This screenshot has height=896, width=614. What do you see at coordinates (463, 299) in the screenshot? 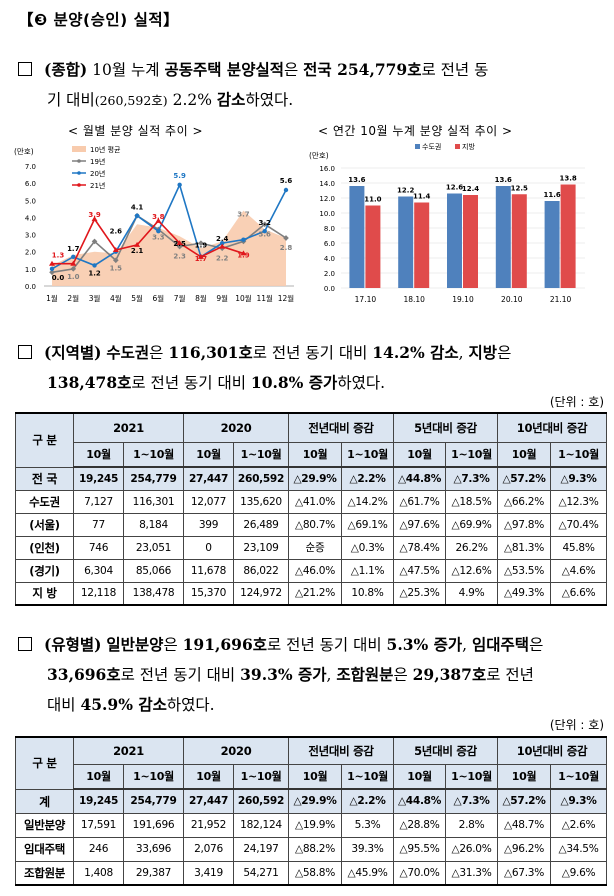
I see `x-tick-label: 19.10` at bounding box center [463, 299].